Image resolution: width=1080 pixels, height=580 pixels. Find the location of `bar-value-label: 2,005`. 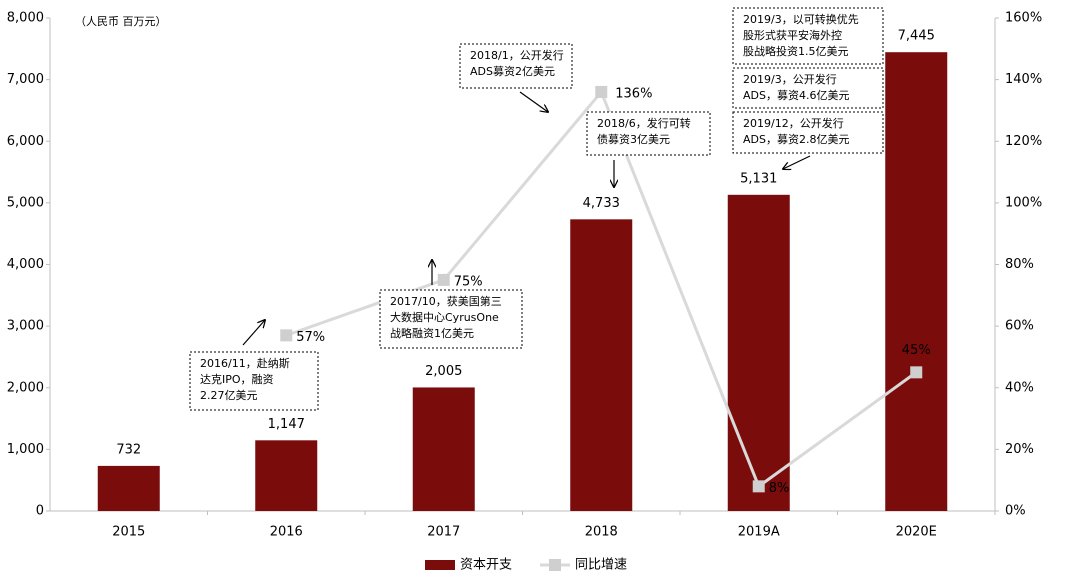

bar-value-label: 2,005 is located at coordinates (443, 371).